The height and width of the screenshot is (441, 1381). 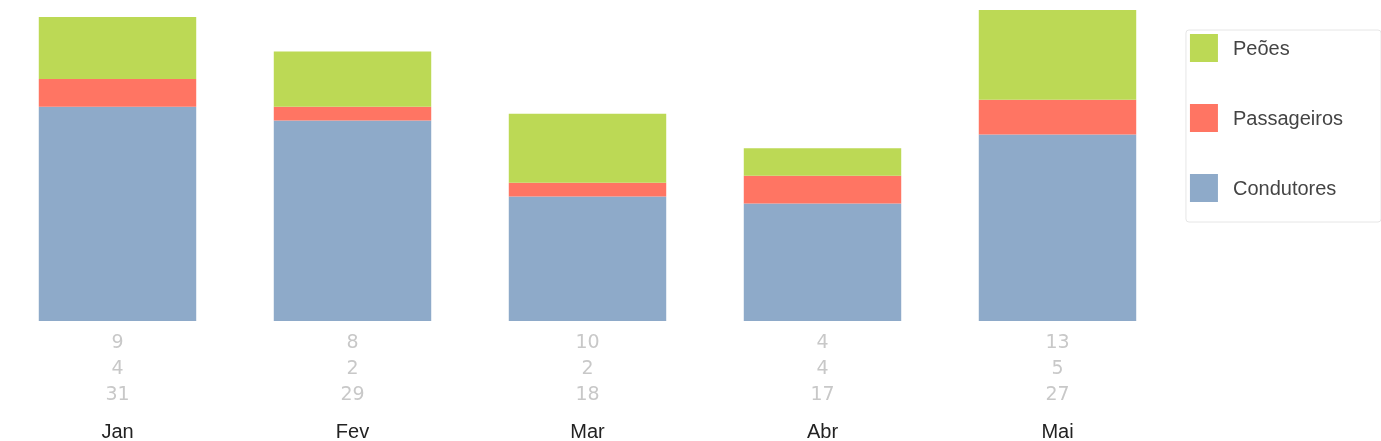 What do you see at coordinates (352, 430) in the screenshot?
I see `x-tick-label: Fev` at bounding box center [352, 430].